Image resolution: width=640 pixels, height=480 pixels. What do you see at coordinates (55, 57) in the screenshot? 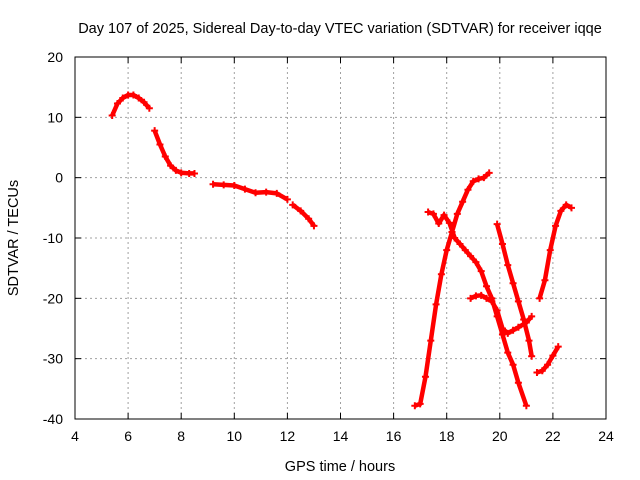
I see `y-tick-label: 20` at bounding box center [55, 57].